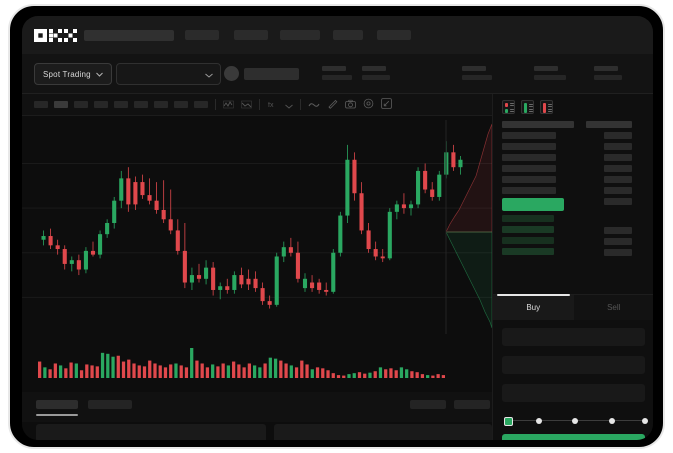 The width and height of the screenshot is (673, 453). Describe the element at coordinates (57, 415) in the screenshot. I see `orders-tab-active-underline` at that location.